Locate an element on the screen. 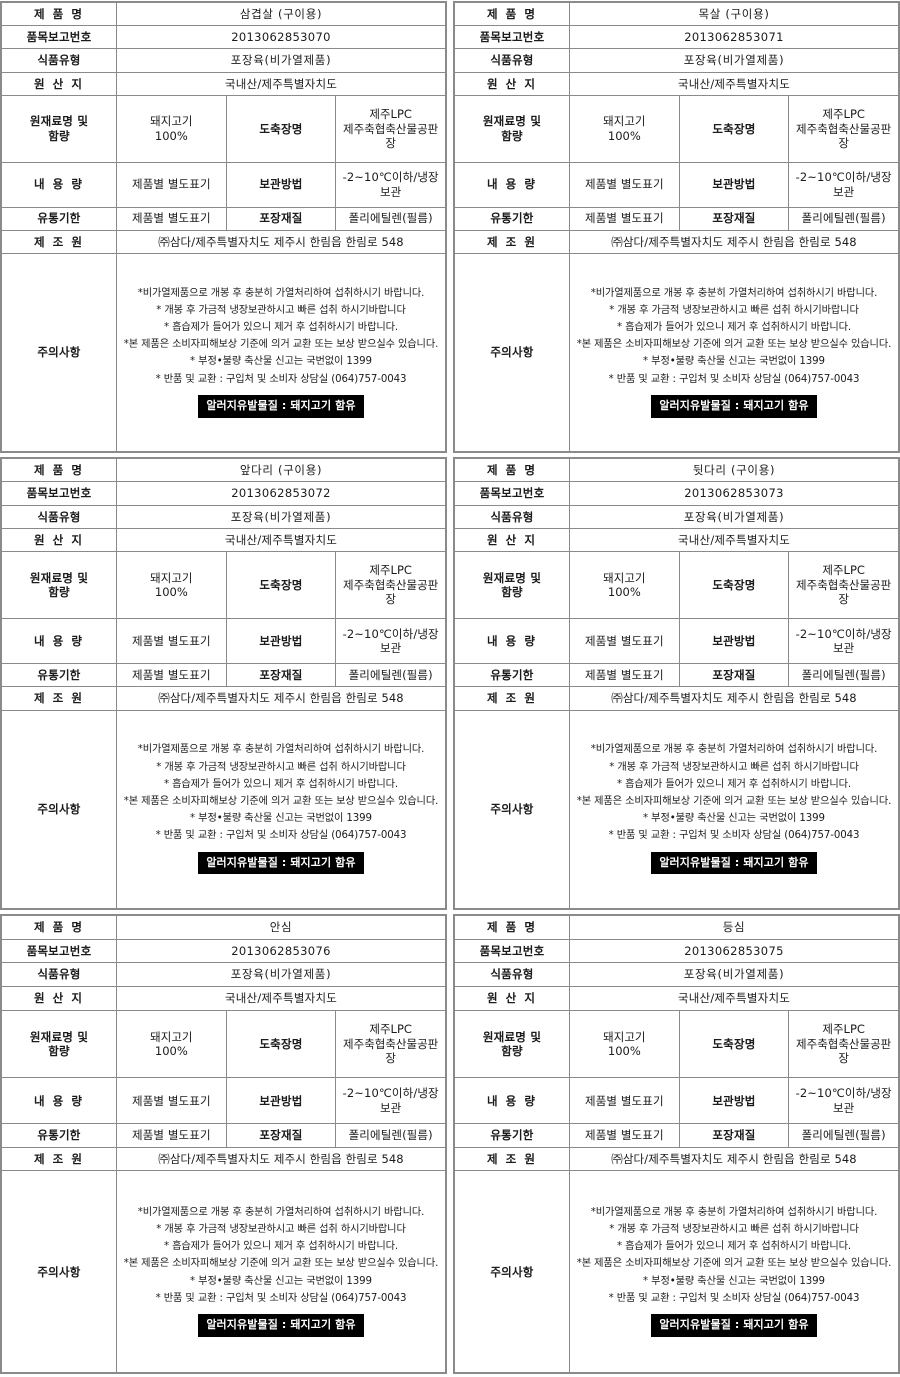 This screenshot has width=900, height=1377. value-report-number: 2013062853073 is located at coordinates (734, 493).